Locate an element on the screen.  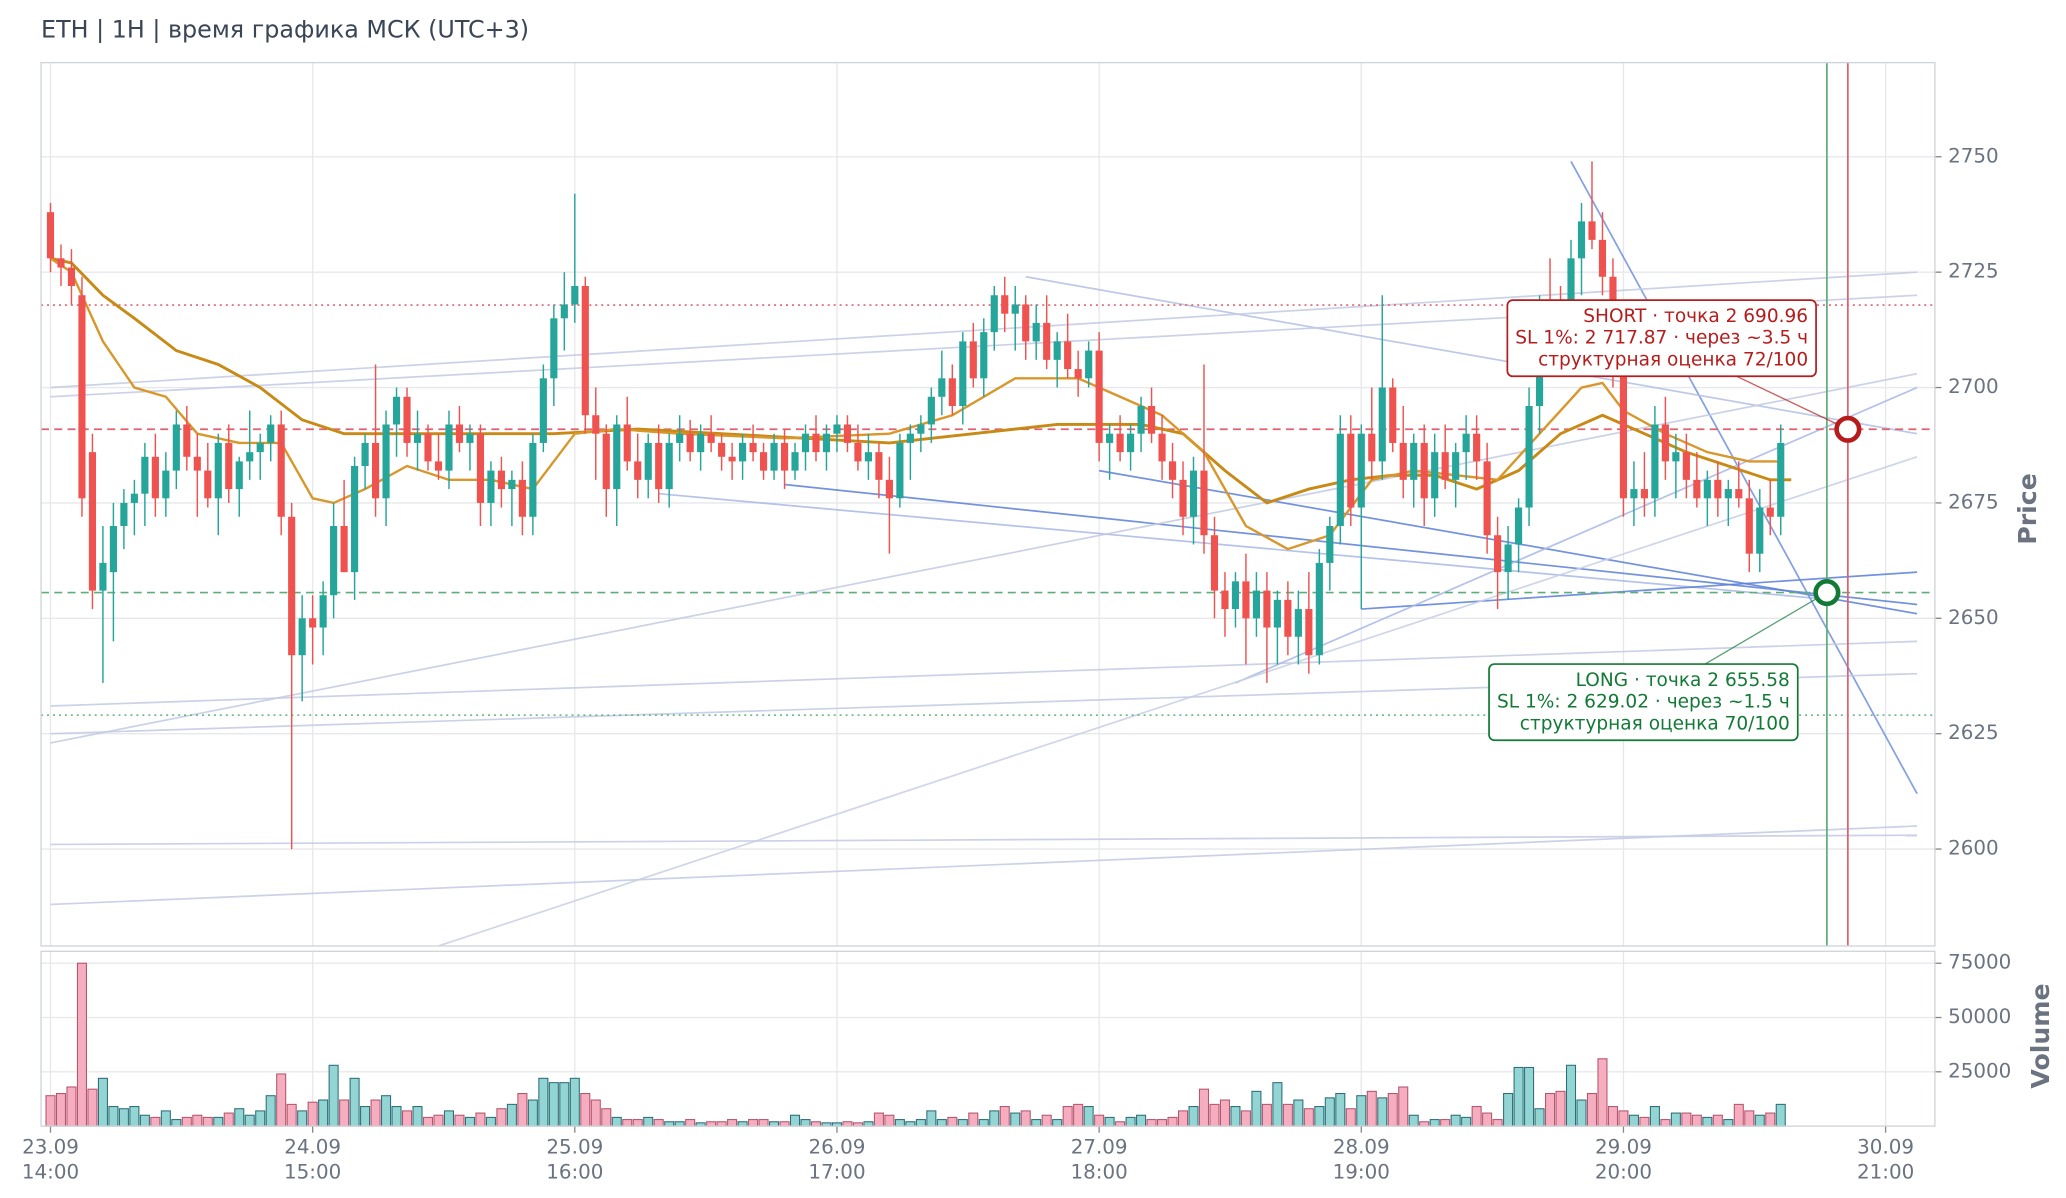
y-tick-label: 2725 is located at coordinates (1973, 271).